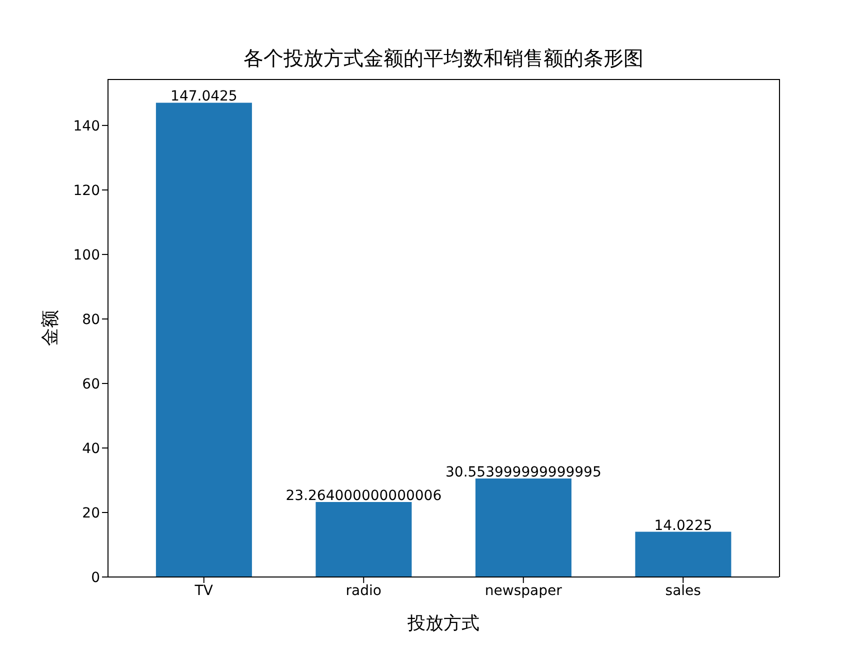 Image resolution: width=865 pixels, height=649 pixels. What do you see at coordinates (364, 496) in the screenshot?
I see `data-label: 23.264000000000006` at bounding box center [364, 496].